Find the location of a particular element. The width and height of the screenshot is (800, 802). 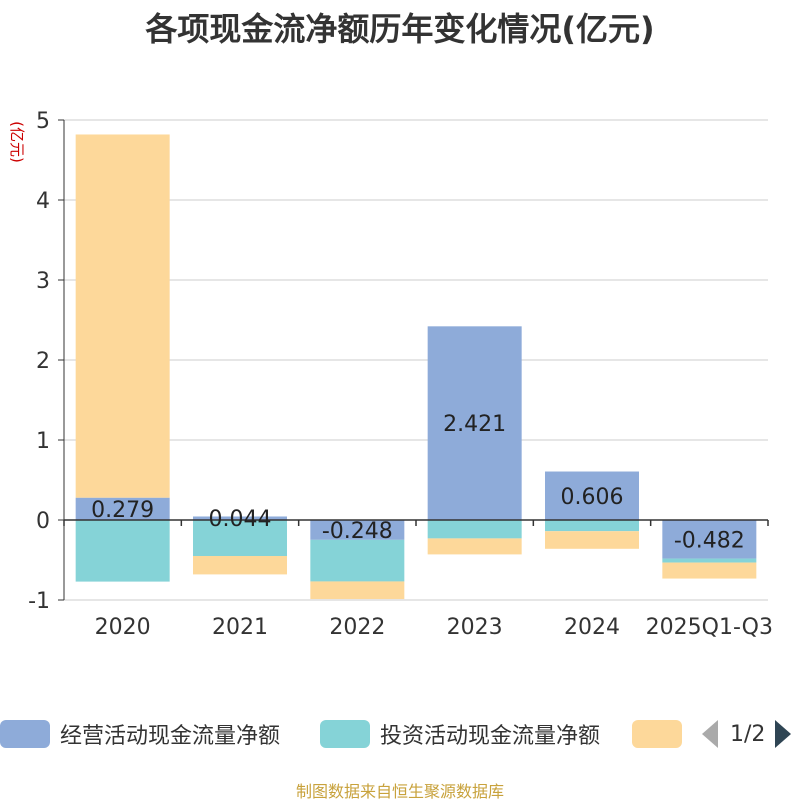

legend-label-operating: 经营活动现金流量净额 is located at coordinates (170, 736).